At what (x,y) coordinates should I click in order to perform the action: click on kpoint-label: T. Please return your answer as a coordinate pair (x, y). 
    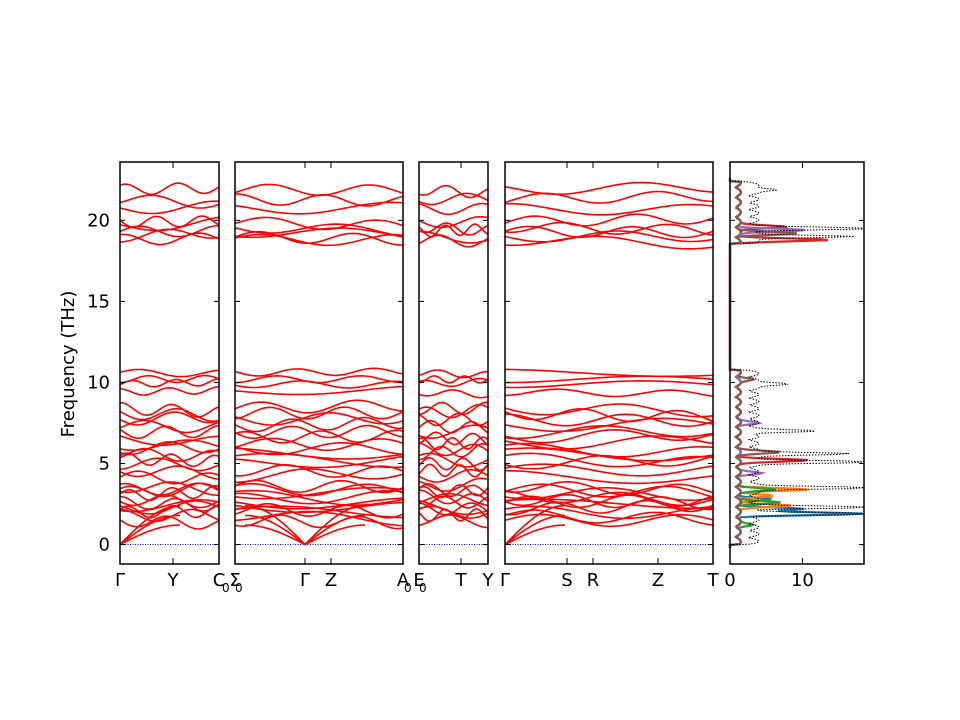
    Looking at the image, I should click on (461, 580).